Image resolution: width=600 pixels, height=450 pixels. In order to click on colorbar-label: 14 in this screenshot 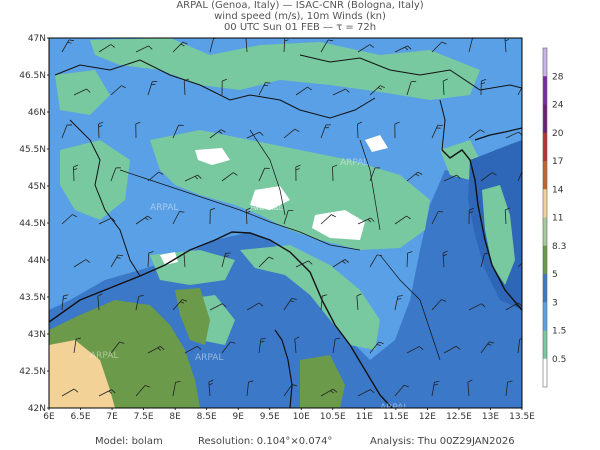, I will do `click(558, 190)`.